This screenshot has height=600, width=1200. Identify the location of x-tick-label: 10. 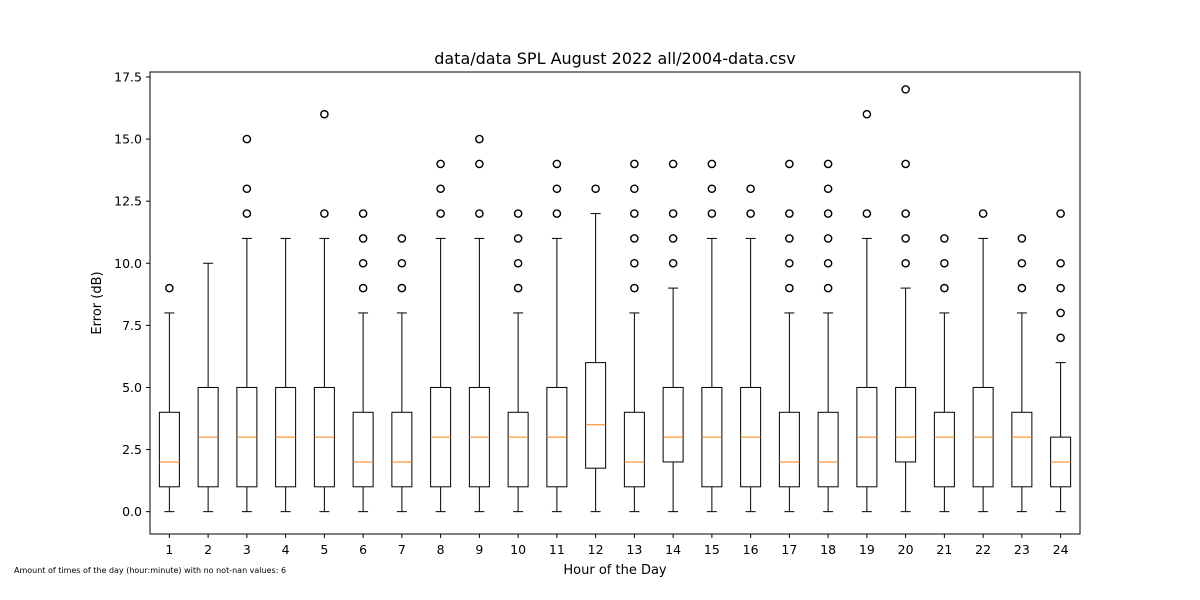
(518, 549).